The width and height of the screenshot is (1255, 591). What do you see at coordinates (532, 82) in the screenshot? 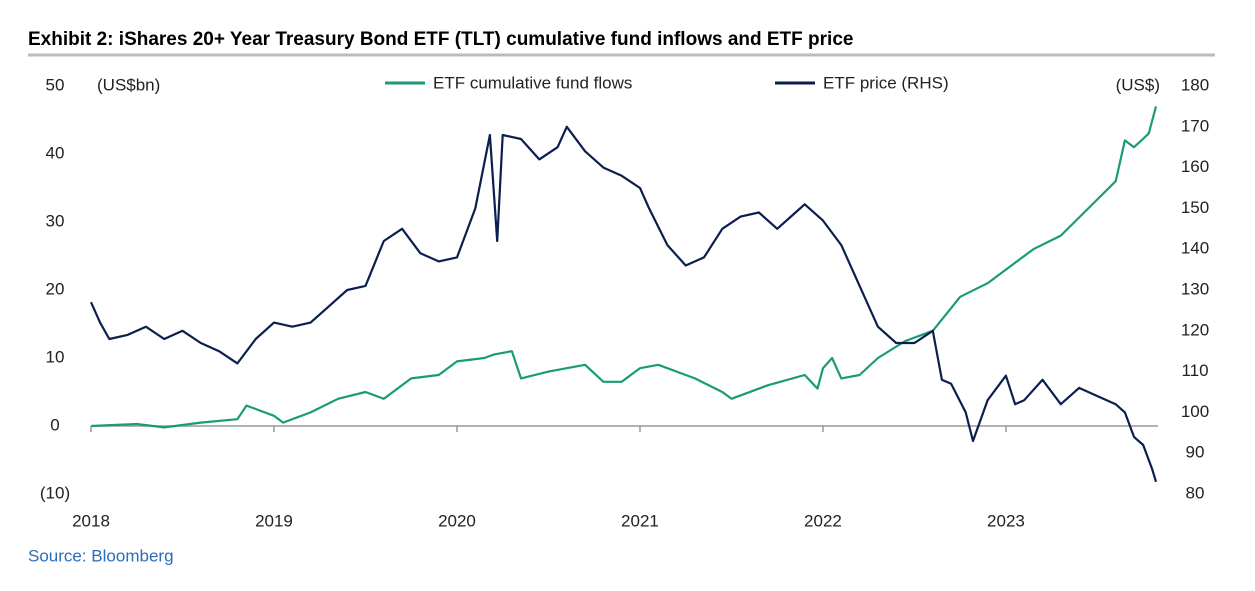
I see `legend-label: ETF cumulative fund flows` at bounding box center [532, 82].